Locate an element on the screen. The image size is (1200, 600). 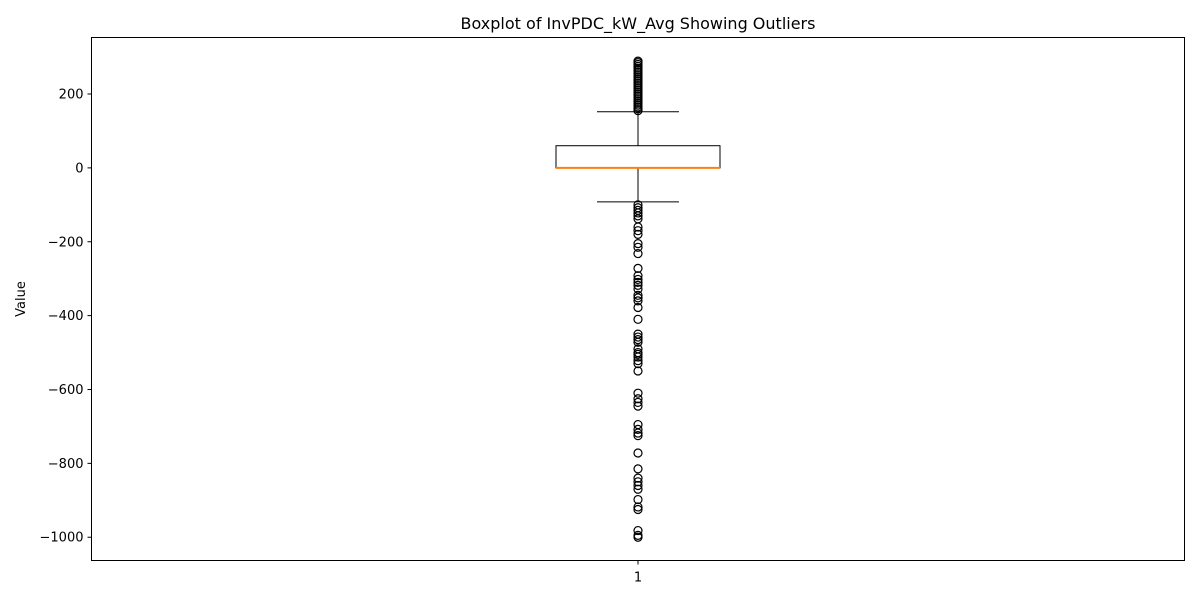
y-axis-label: Value is located at coordinates (21, 299).